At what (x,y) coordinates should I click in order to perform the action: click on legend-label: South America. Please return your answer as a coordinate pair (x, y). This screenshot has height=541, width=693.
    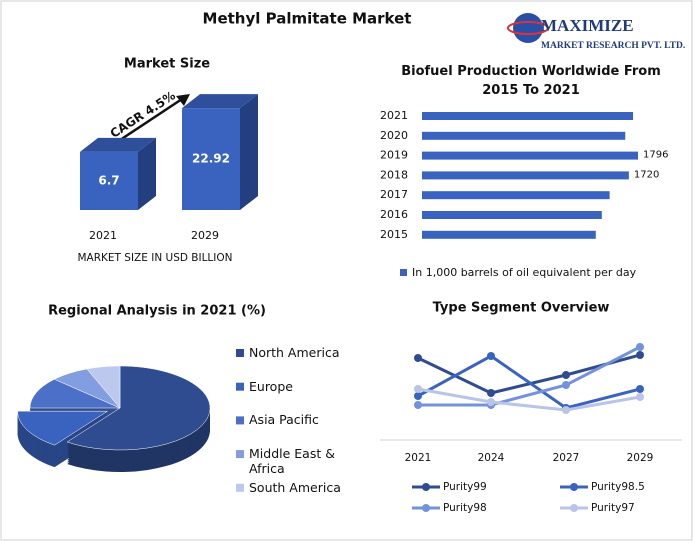
    Looking at the image, I should click on (295, 487).